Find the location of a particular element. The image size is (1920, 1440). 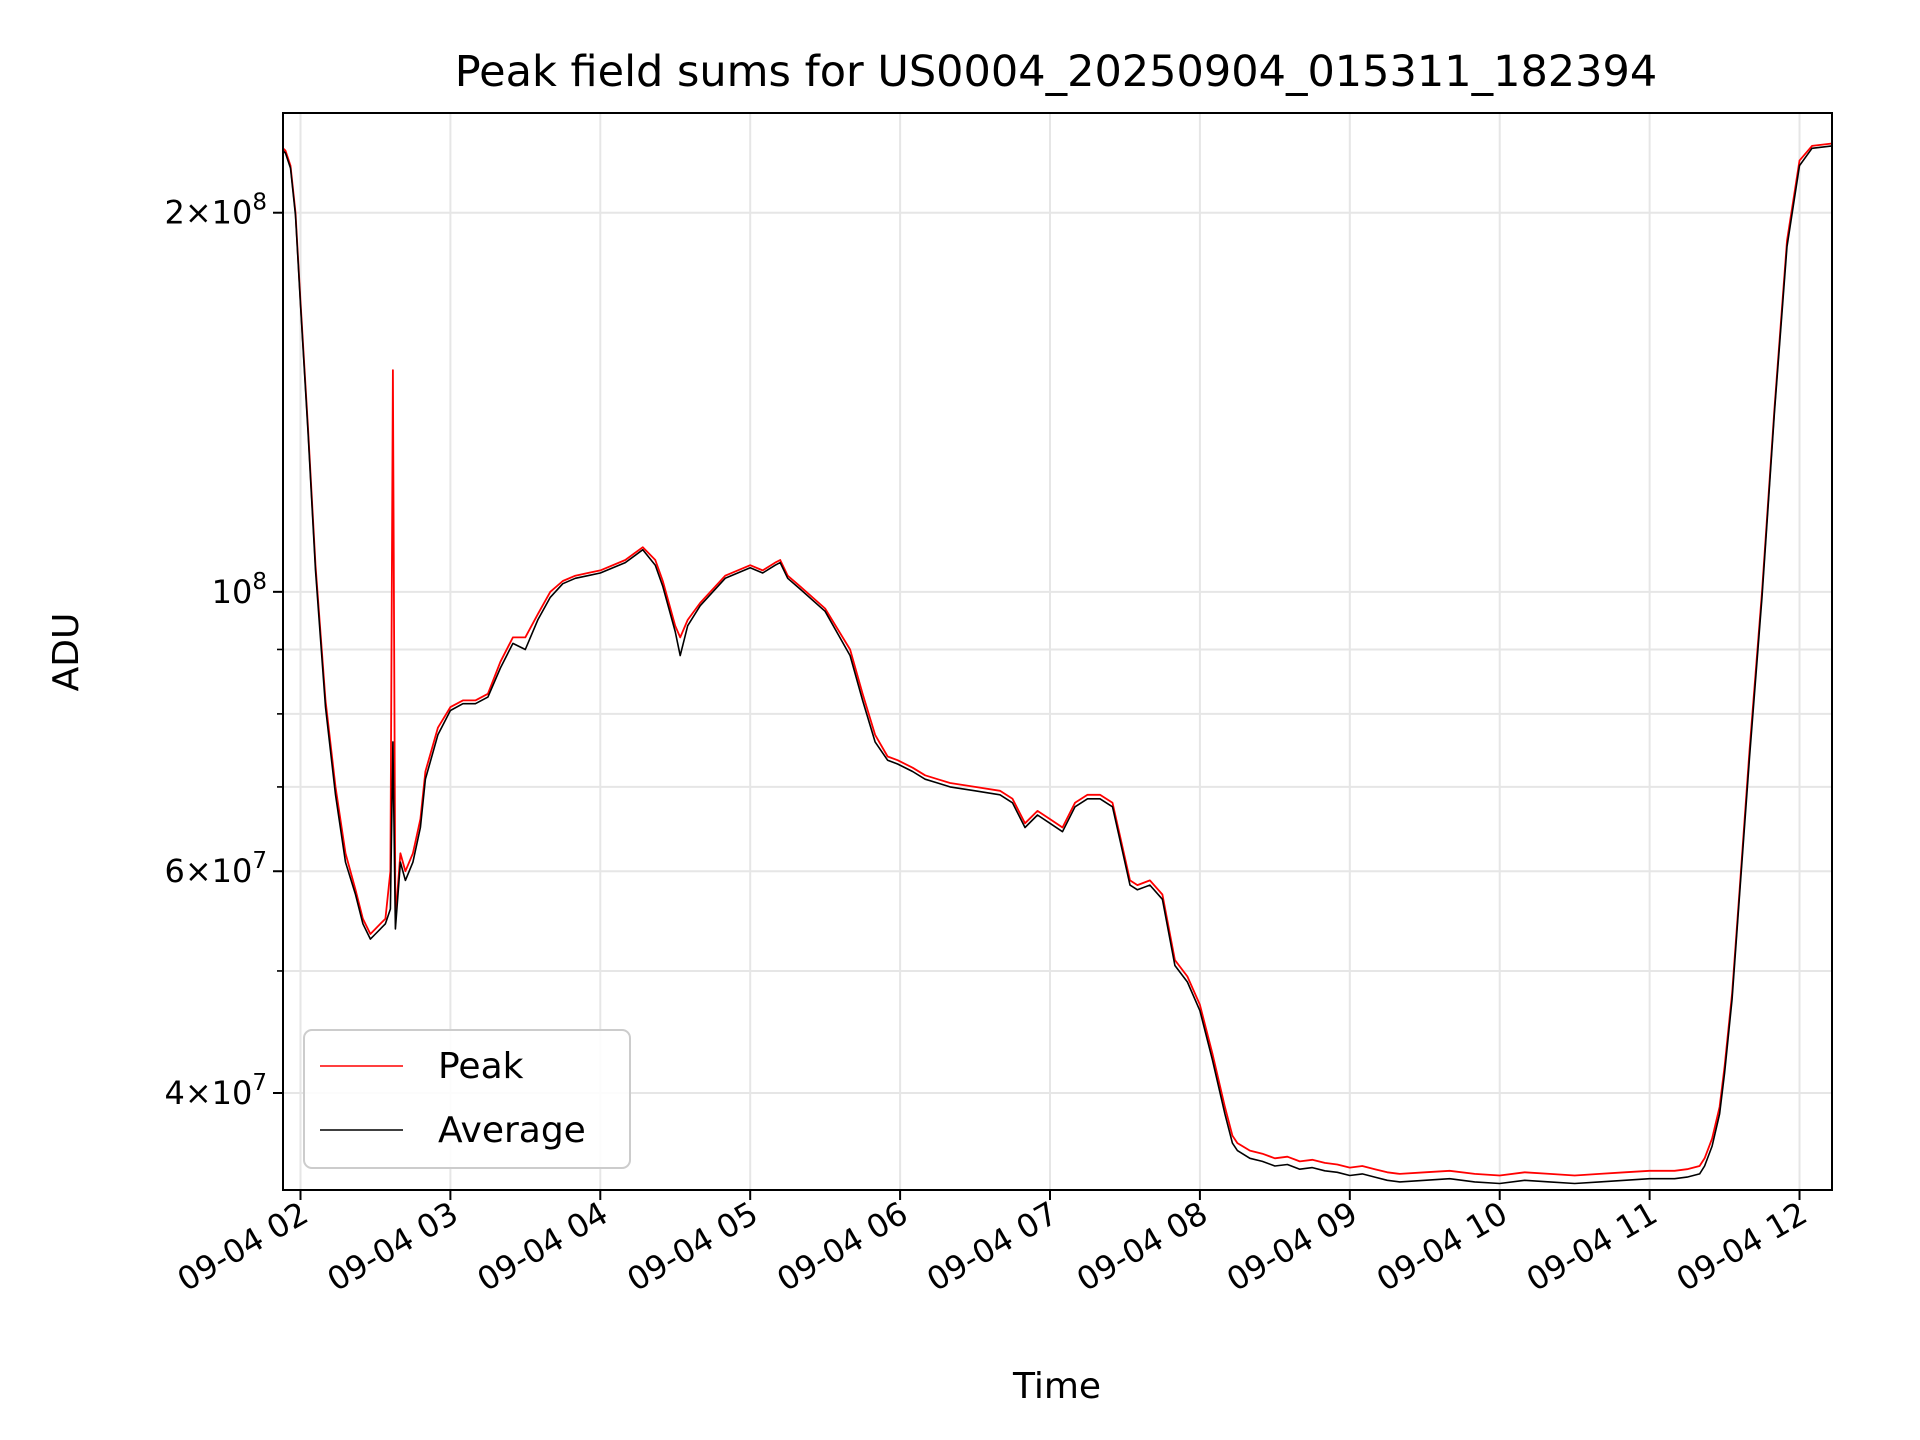

x-axis-label: Time is located at coordinates (1056, 1386).